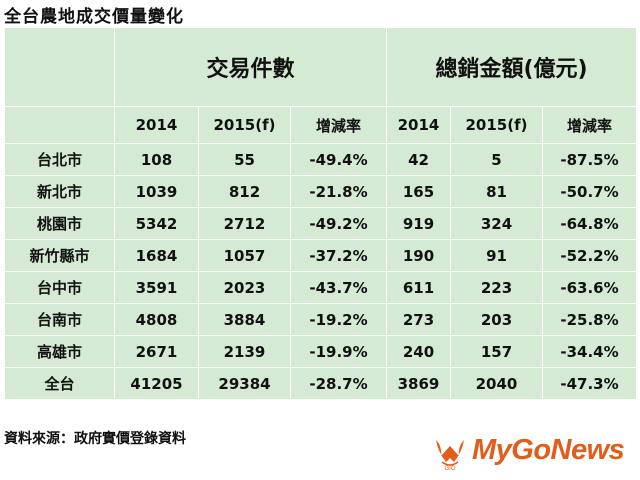  Describe the element at coordinates (450, 456) in the screenshot. I see `logo-mark-icon: GIO` at that location.